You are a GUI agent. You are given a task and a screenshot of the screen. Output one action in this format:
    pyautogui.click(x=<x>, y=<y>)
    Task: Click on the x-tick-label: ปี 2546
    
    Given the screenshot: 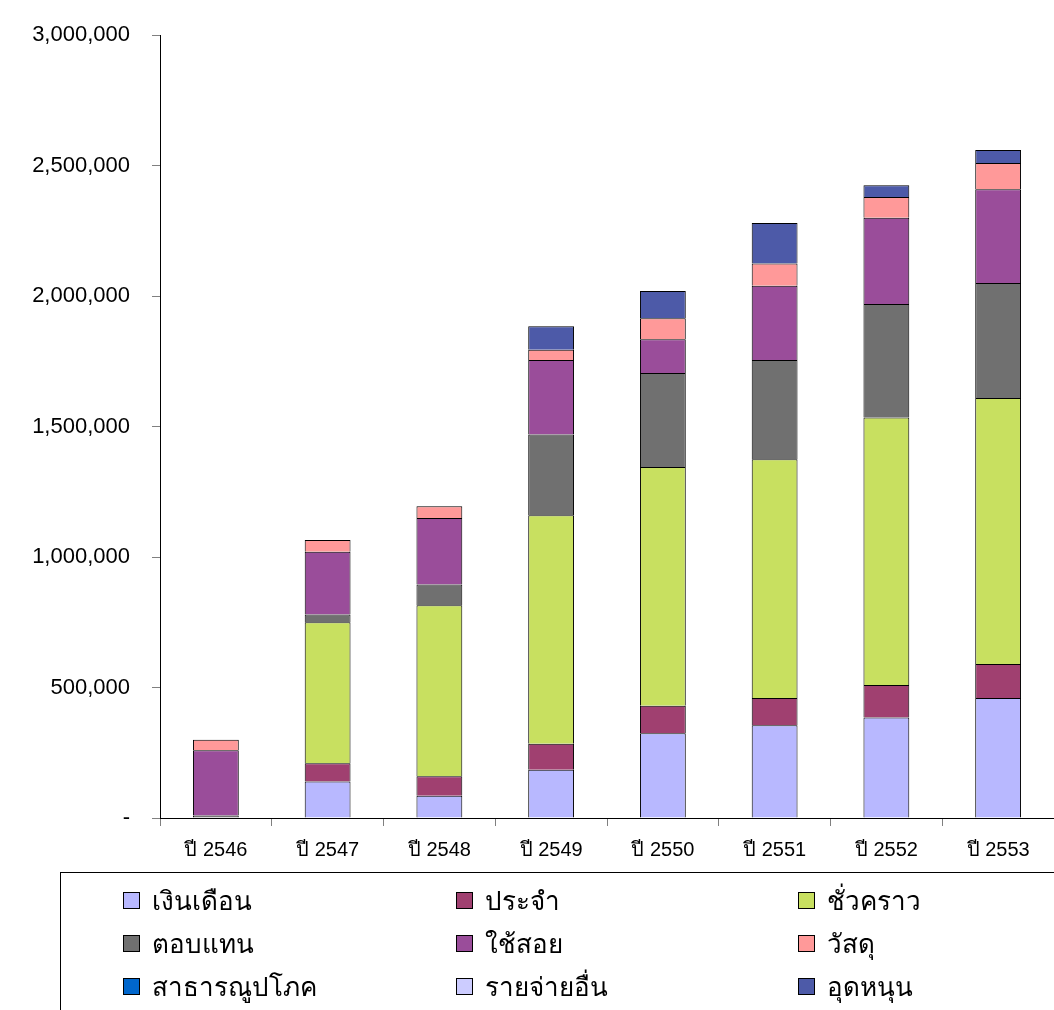 What is the action you would take?
    pyautogui.click(x=216, y=848)
    